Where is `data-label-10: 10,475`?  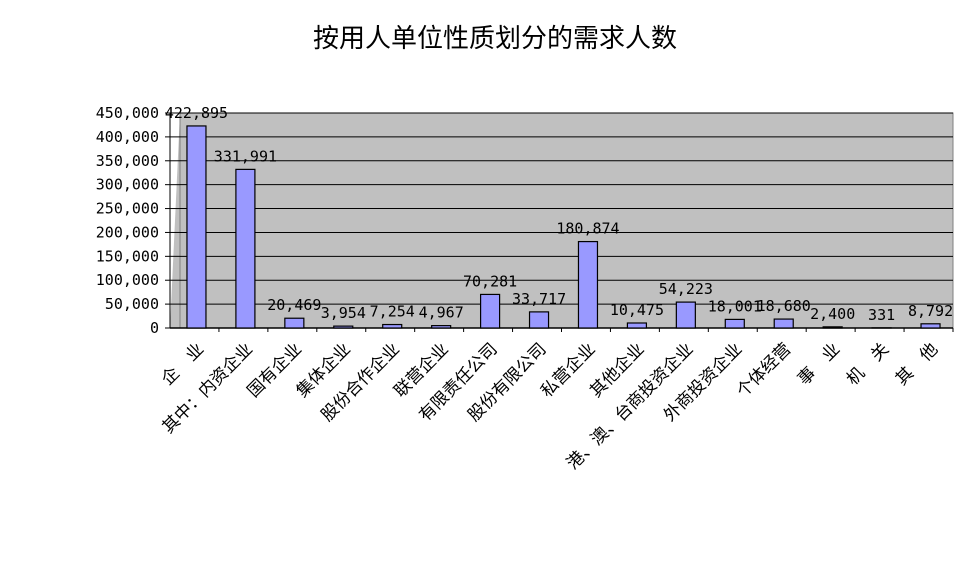
data-label-10: 10,475 is located at coordinates (637, 310).